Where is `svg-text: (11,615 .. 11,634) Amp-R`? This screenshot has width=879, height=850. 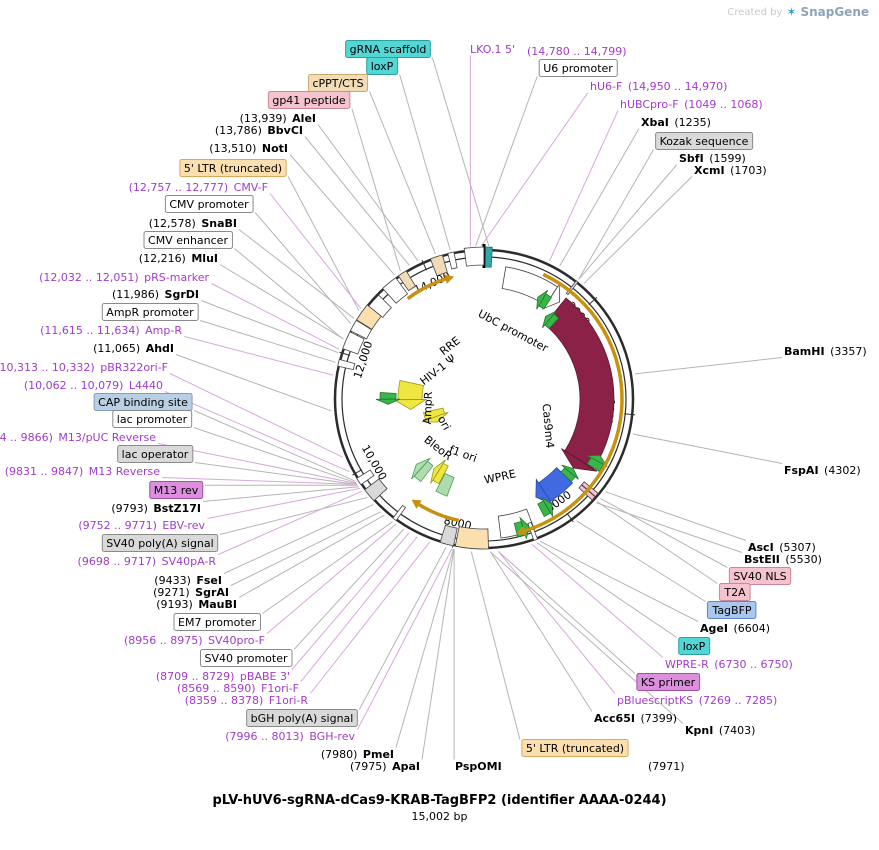
svg-text: (11,615 .. 11,634) Amp-R is located at coordinates (111, 330).